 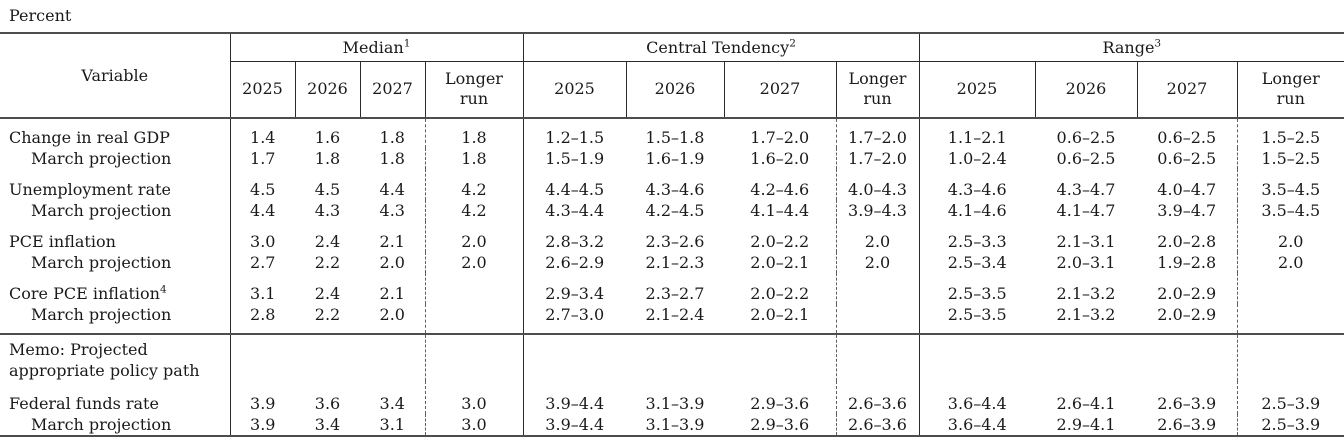 What do you see at coordinates (780, 403) in the screenshot?
I see `value-cell: 2.9–3.6` at bounding box center [780, 403].